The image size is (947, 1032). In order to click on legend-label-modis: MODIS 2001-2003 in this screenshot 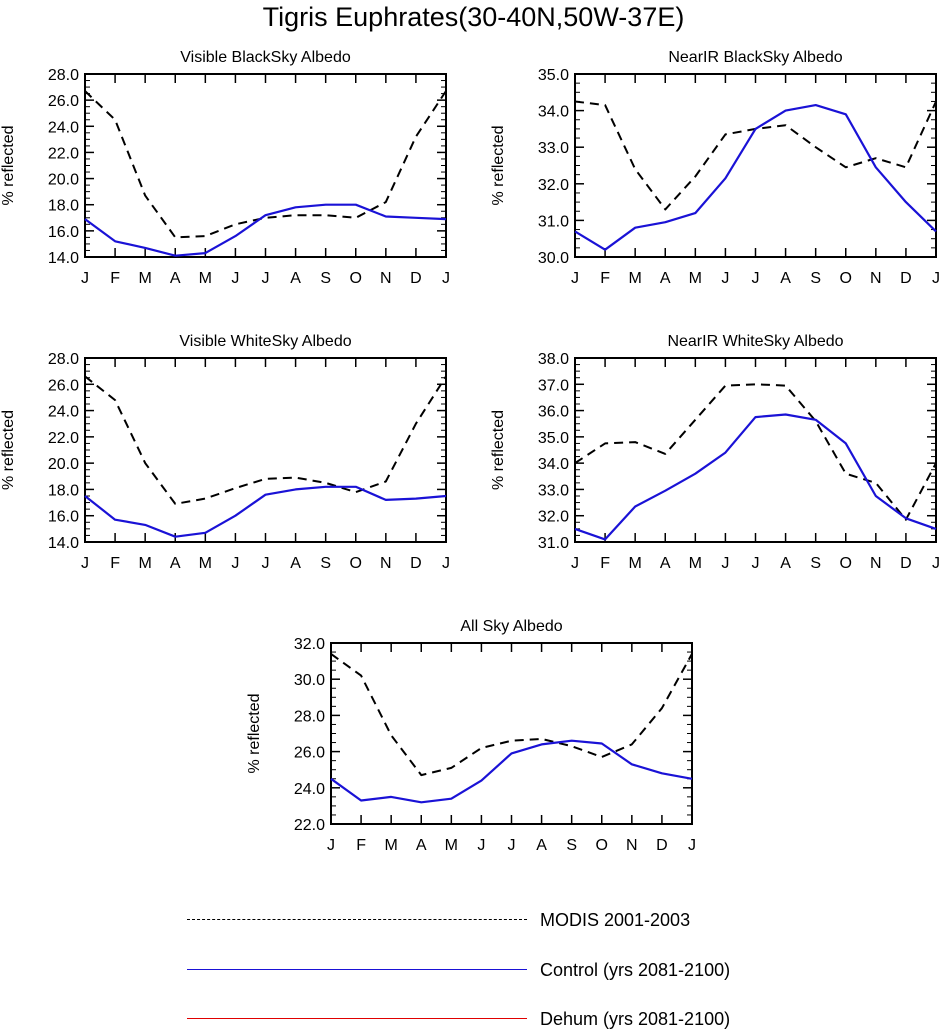, I will do `click(615, 920)`.